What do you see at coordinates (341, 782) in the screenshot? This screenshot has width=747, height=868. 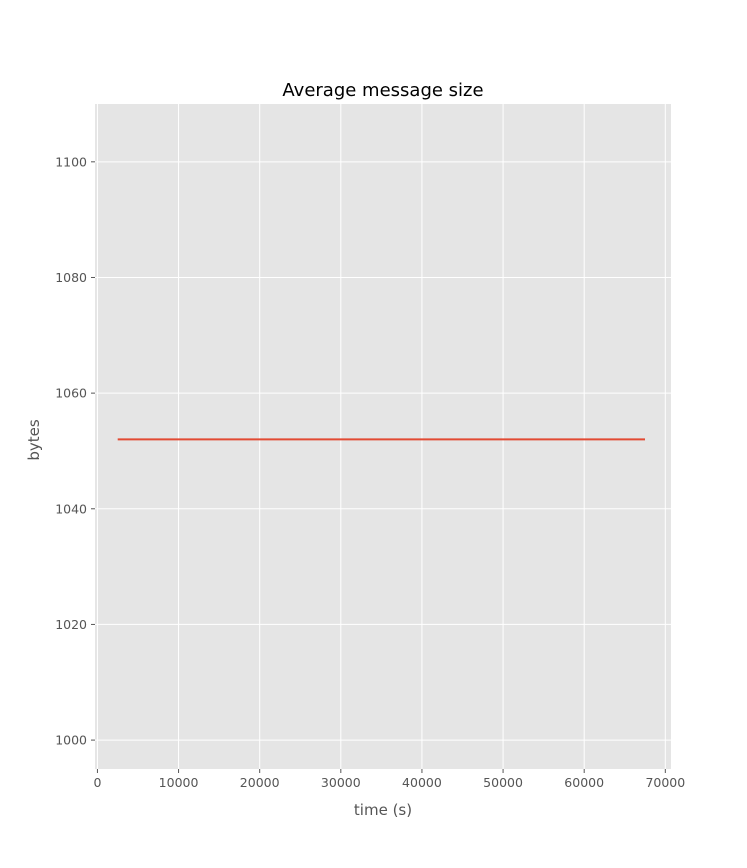 I see `x-tick-label: 30000` at bounding box center [341, 782].